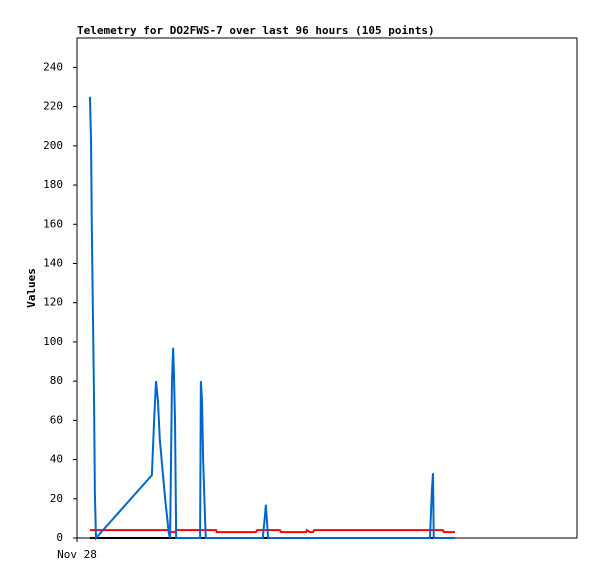 The height and width of the screenshot is (579, 597). I want to click on y-tick-label: 40, so click(56, 459).